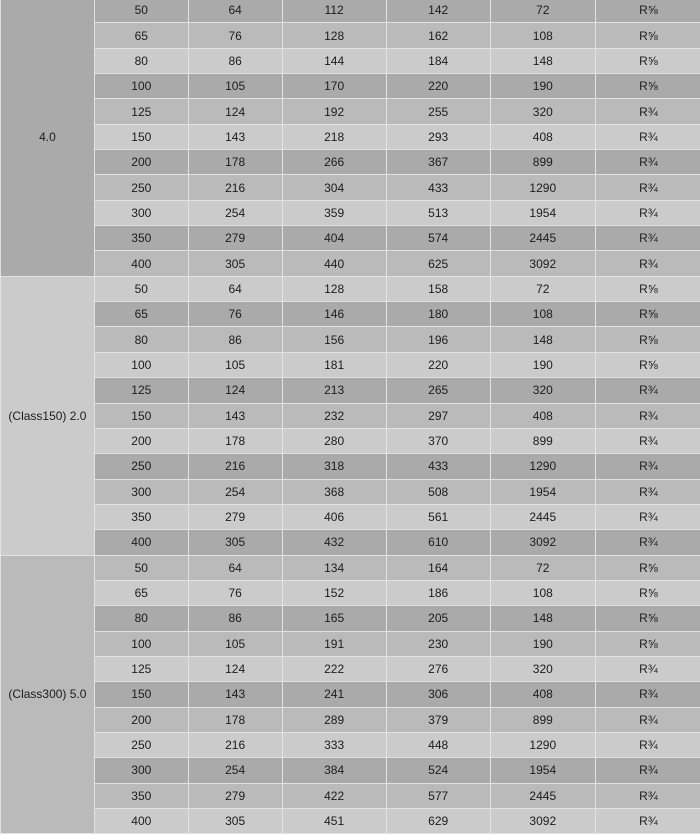 This screenshot has height=836, width=700. I want to click on table-cell: 297, so click(438, 415).